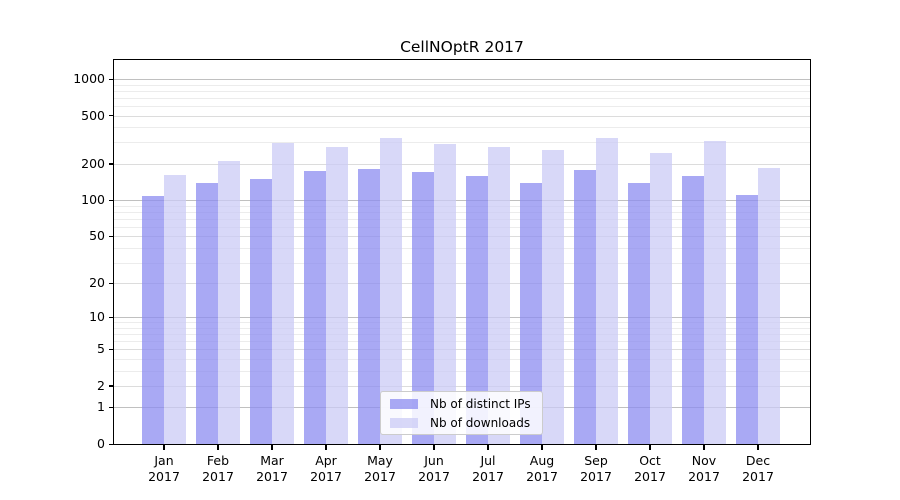 The width and height of the screenshot is (900, 500). Describe the element at coordinates (175, 309) in the screenshot. I see `bar-downloads-jan` at that location.